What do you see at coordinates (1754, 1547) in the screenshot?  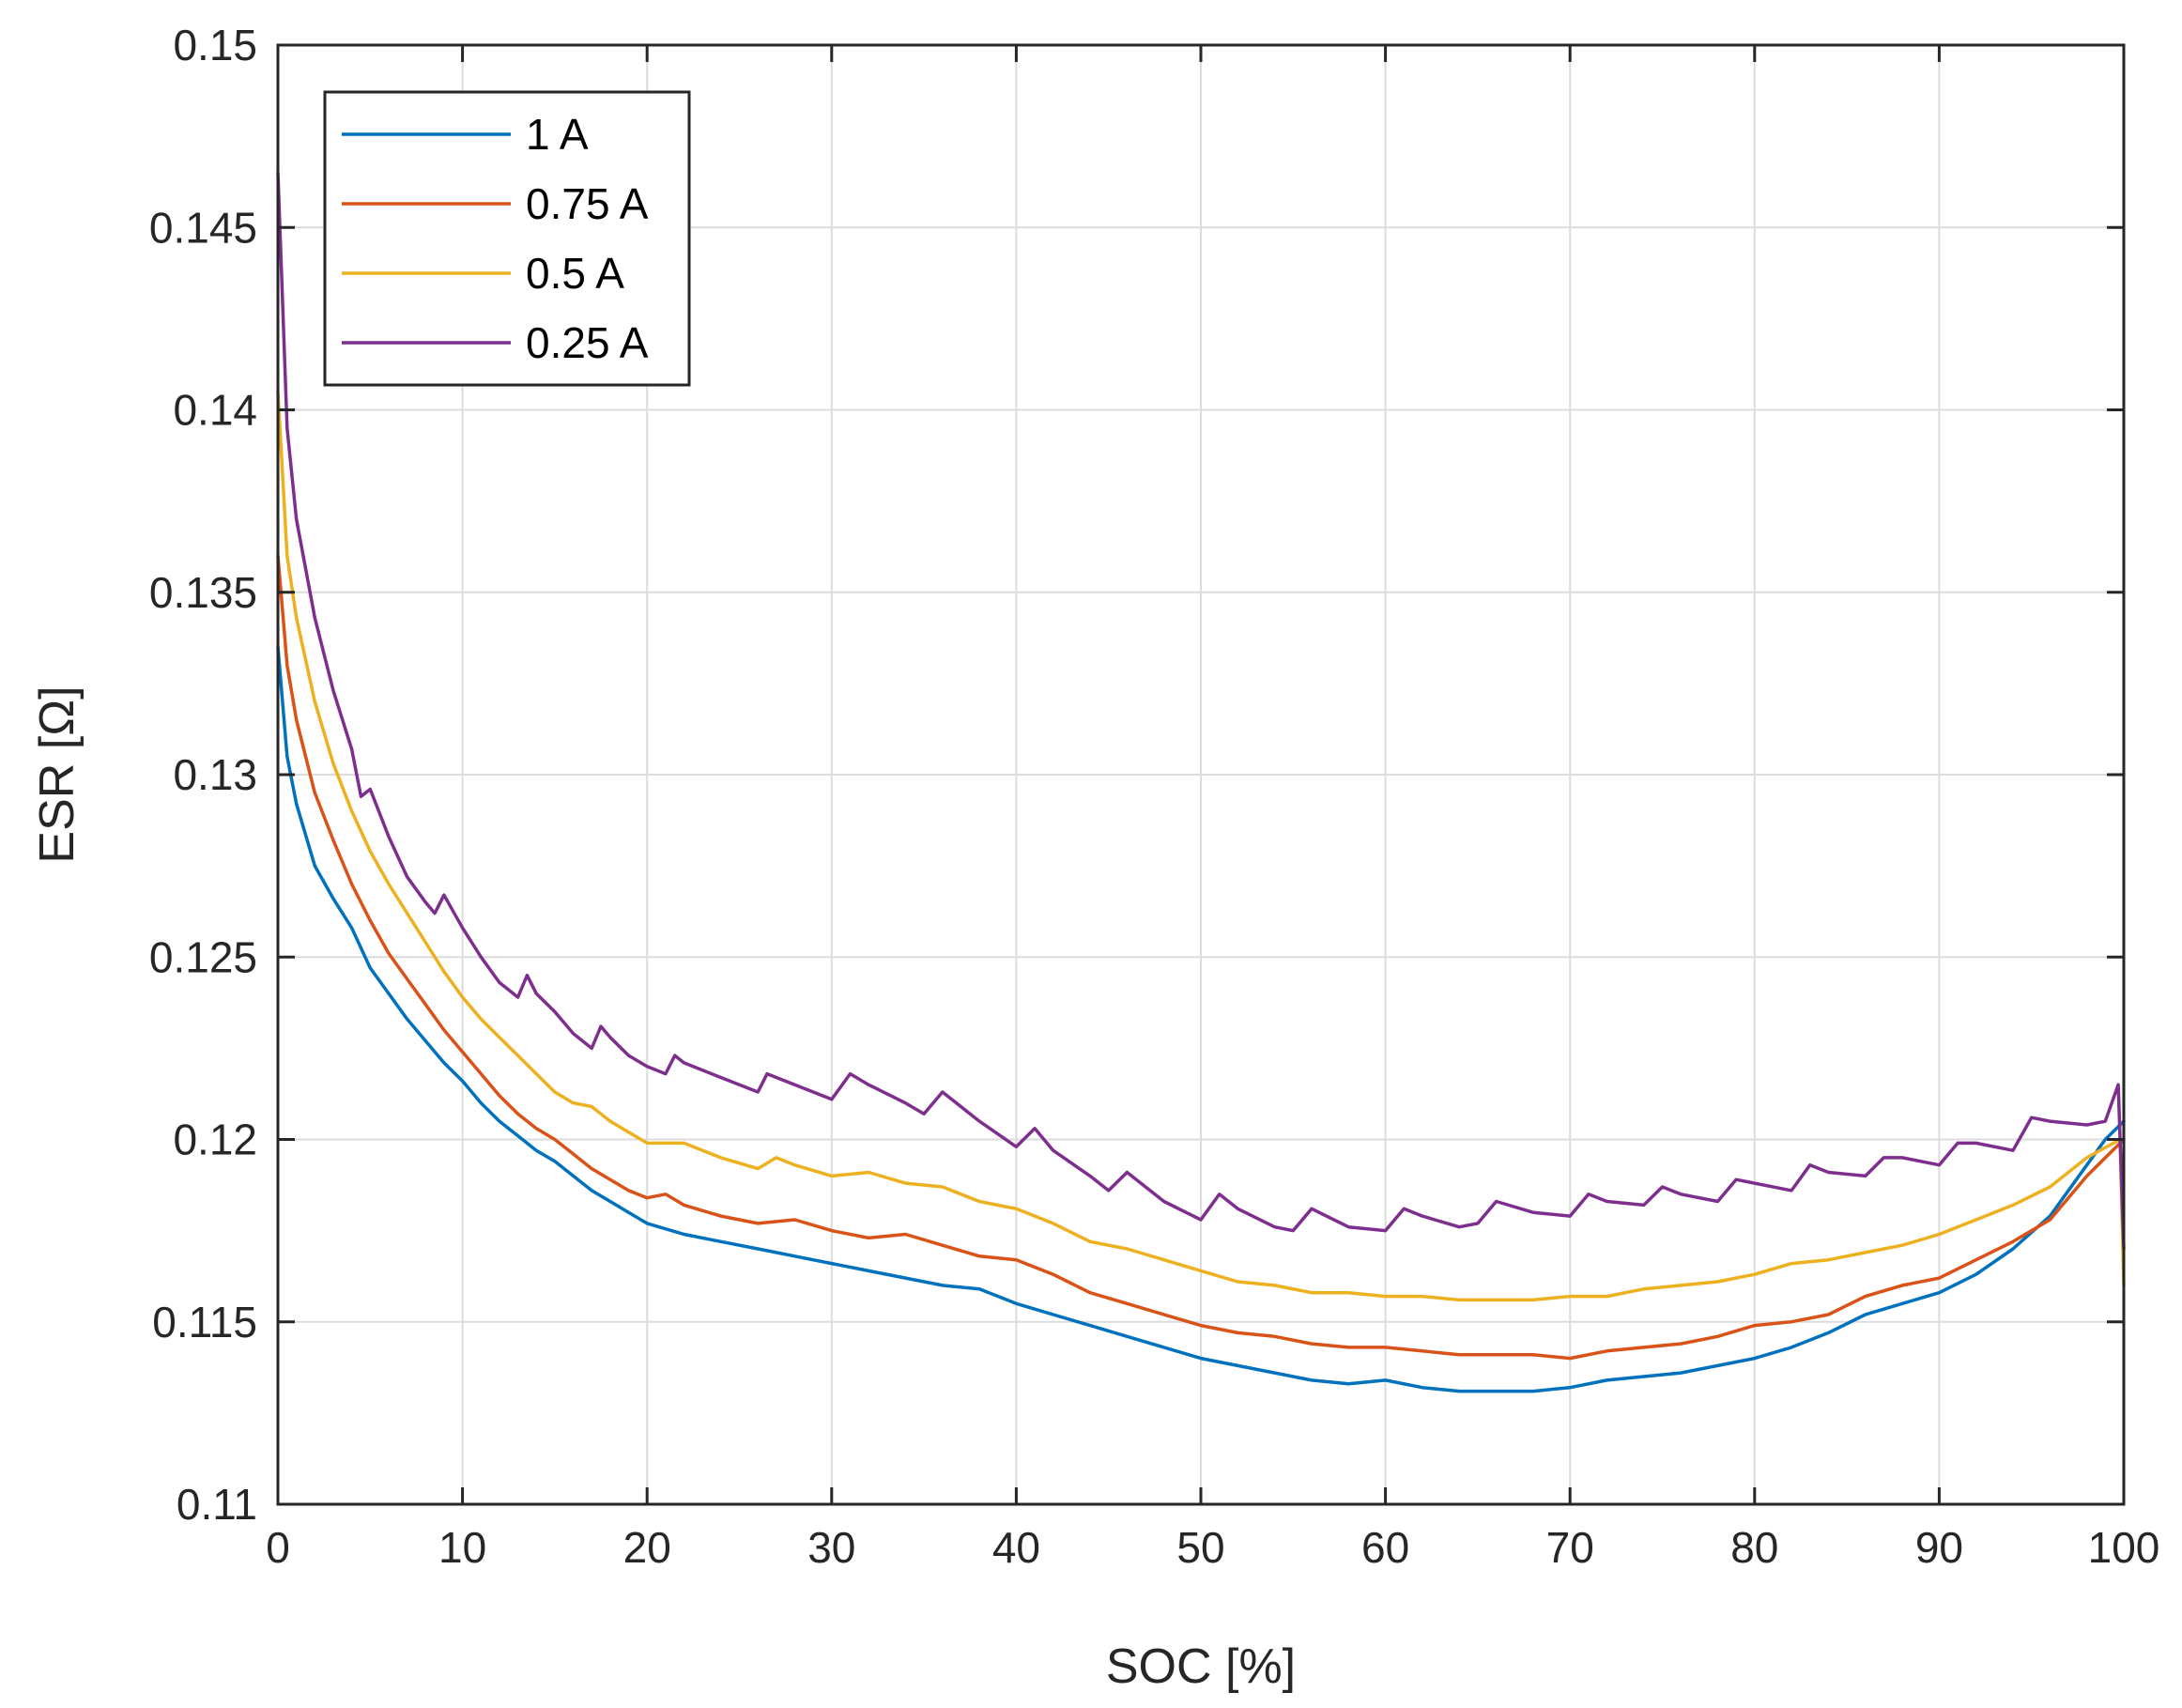 I see `x-tick-label: 80` at bounding box center [1754, 1547].